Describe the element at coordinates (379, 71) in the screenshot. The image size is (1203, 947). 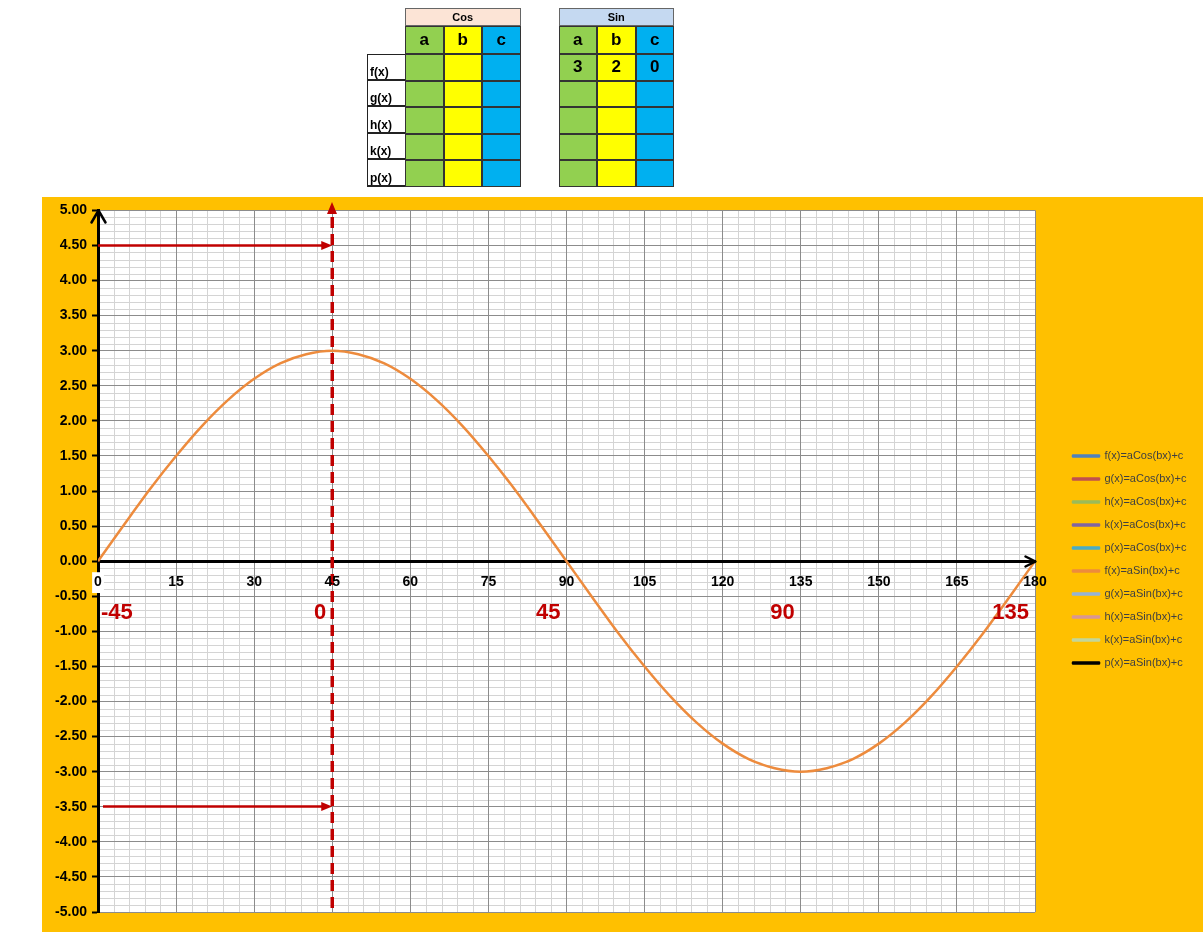
I see `category-label: f(x)` at that location.